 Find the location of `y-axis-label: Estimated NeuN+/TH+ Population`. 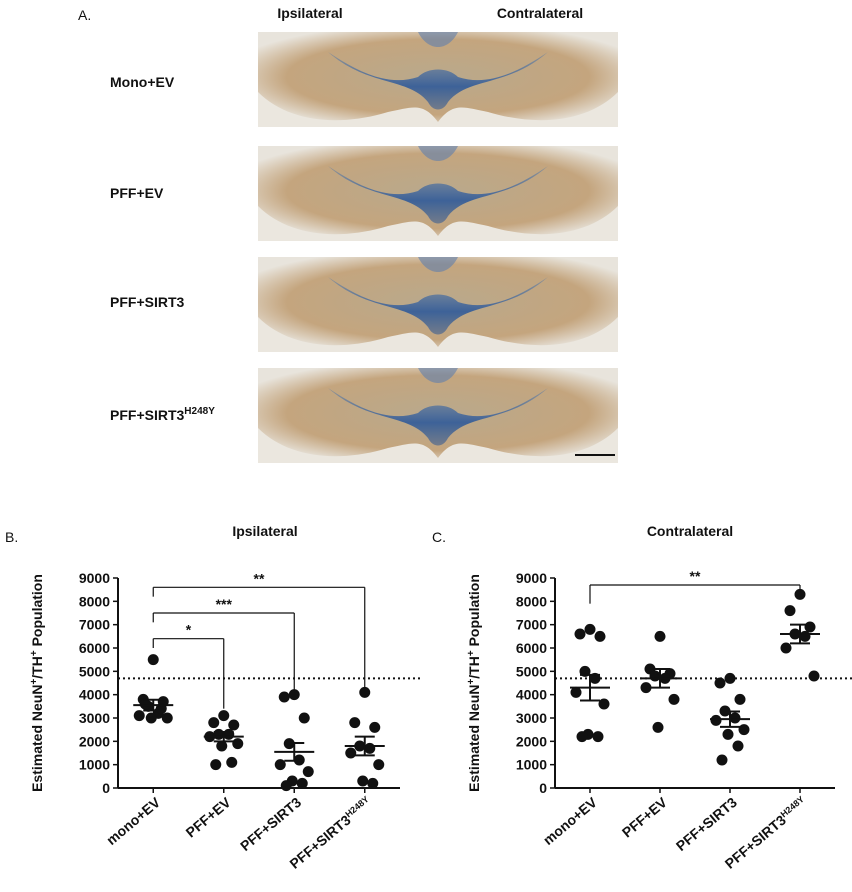

y-axis-label: Estimated NeuN+/TH+ Population is located at coordinates (37, 683).